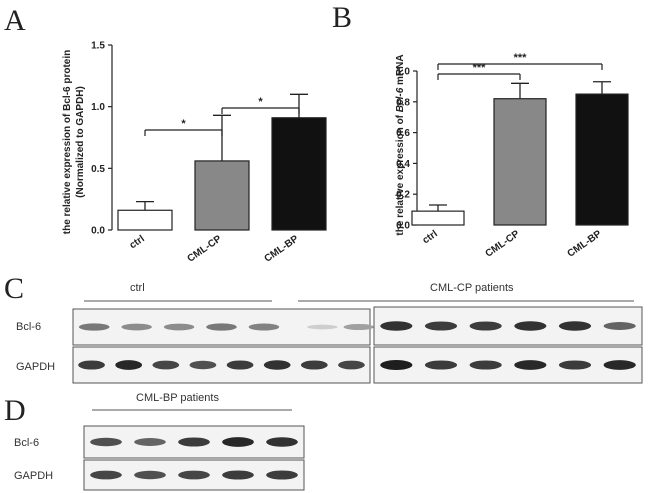 This screenshot has height=493, width=650. I want to click on chart-a-category-label: CML-CP, so click(205, 249).